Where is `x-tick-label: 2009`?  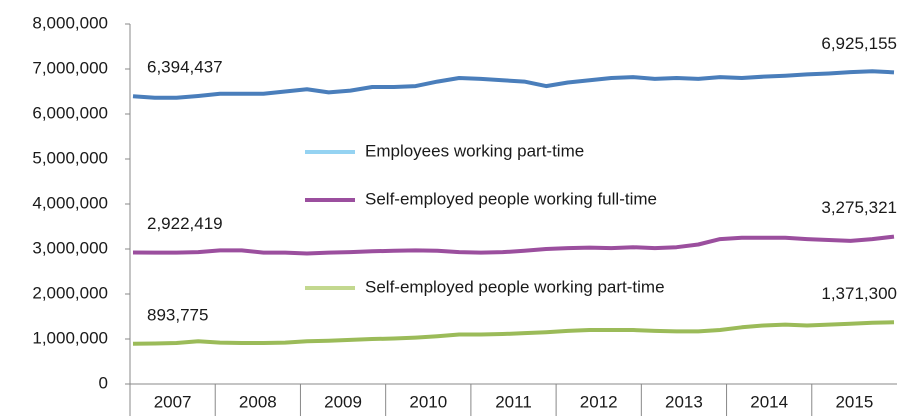 x-tick-label: 2009 is located at coordinates (343, 401).